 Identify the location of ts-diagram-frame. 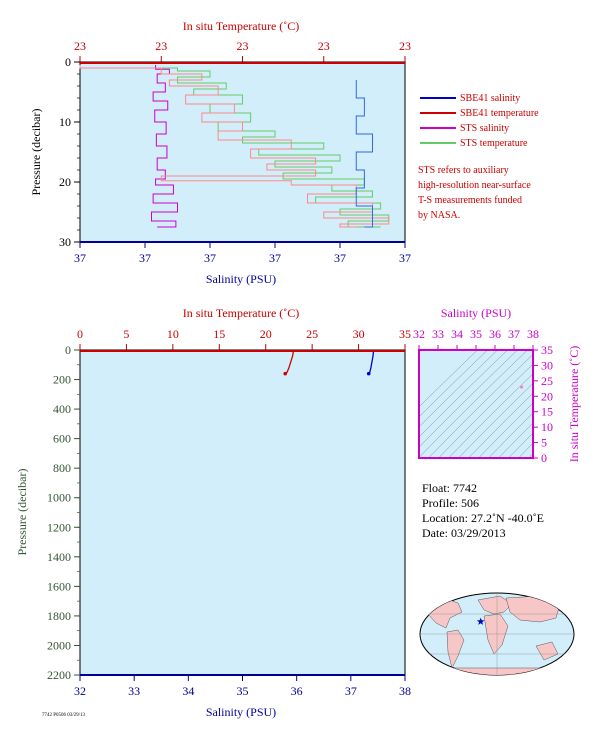
(476, 404).